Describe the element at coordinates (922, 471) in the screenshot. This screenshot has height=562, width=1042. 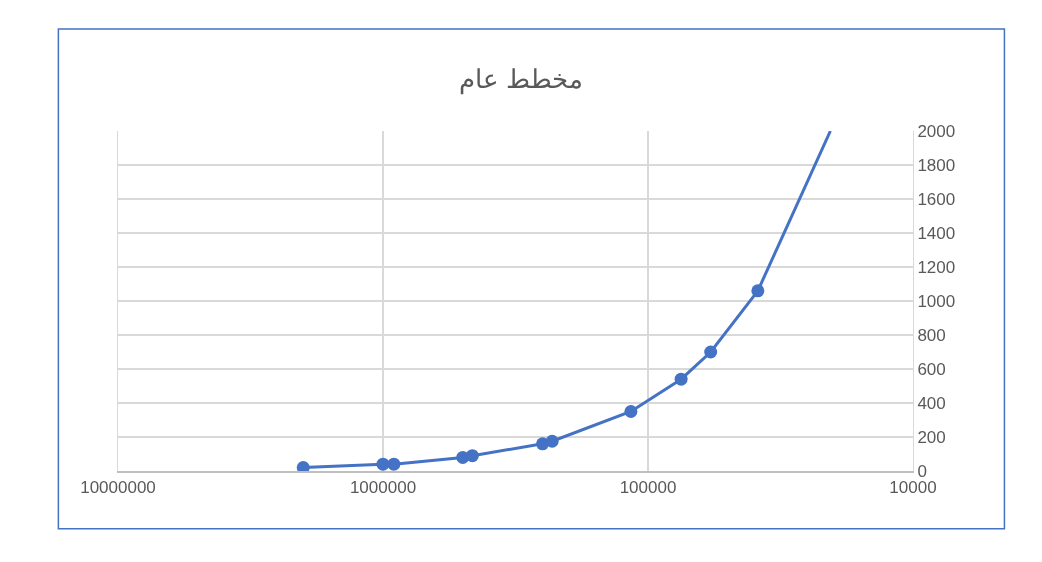
I see `y-tick-label: 0` at that location.